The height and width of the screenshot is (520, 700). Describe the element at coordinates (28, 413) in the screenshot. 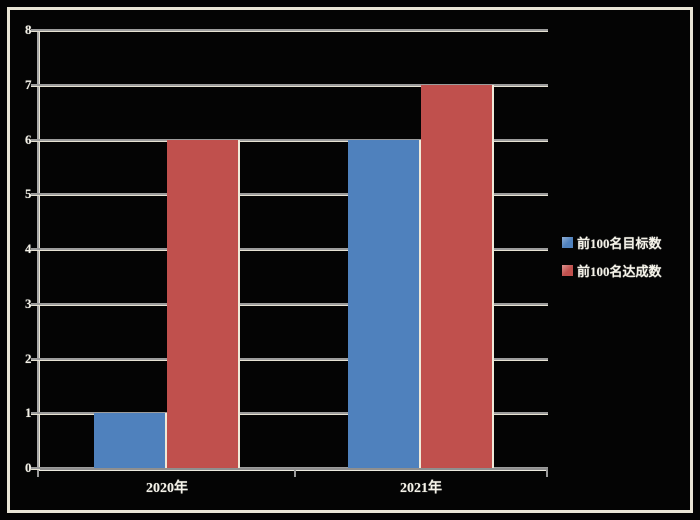

I see `y-axis-tick-label: 1` at that location.